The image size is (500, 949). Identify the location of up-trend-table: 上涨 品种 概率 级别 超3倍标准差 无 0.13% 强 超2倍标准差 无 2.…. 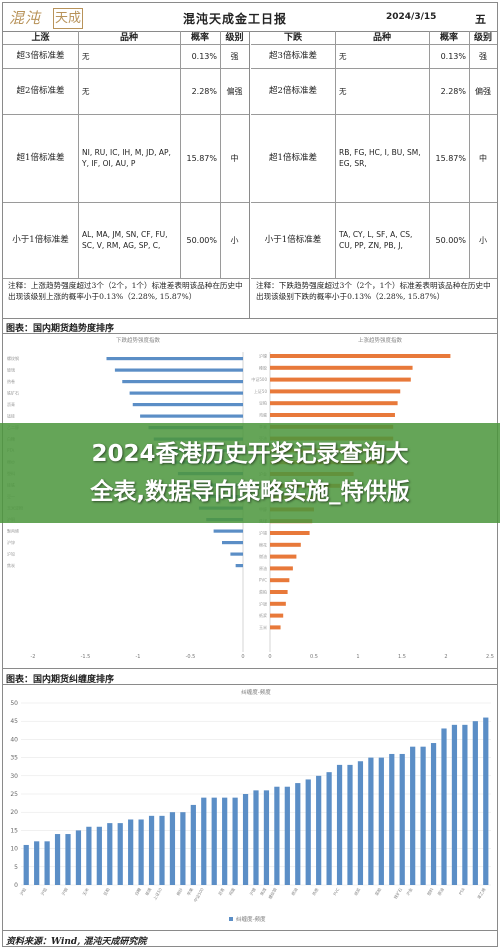
(126, 160).